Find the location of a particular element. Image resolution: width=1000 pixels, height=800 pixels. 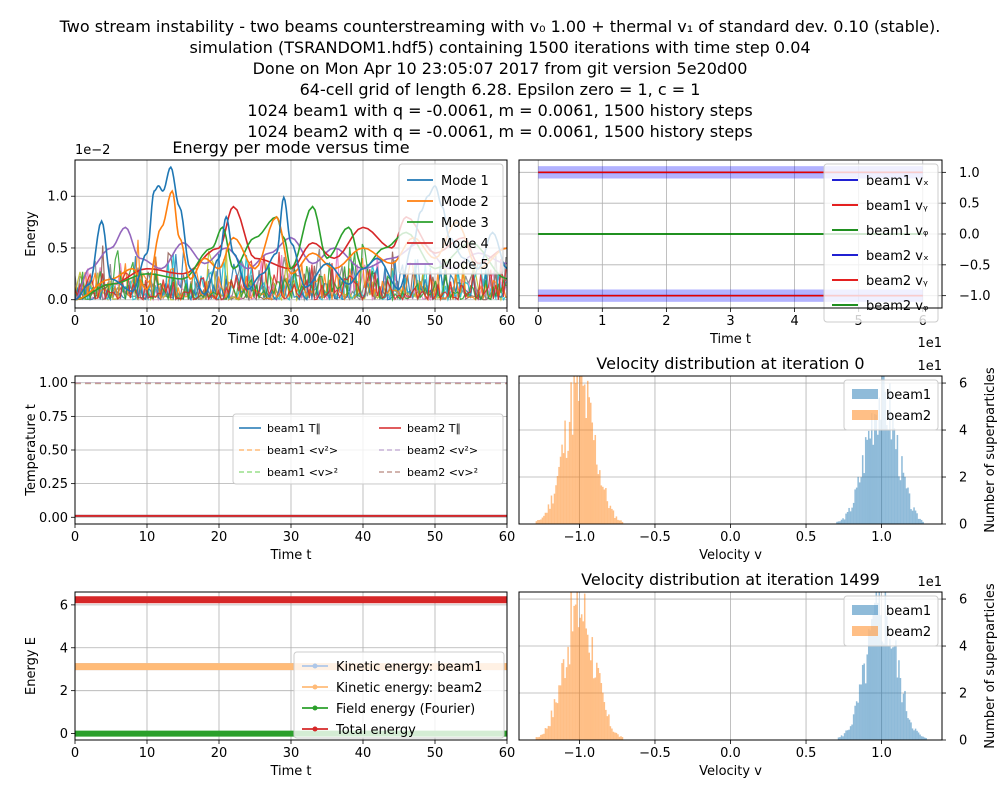

legend-label: Field energy (Fourier) is located at coordinates (405, 709).